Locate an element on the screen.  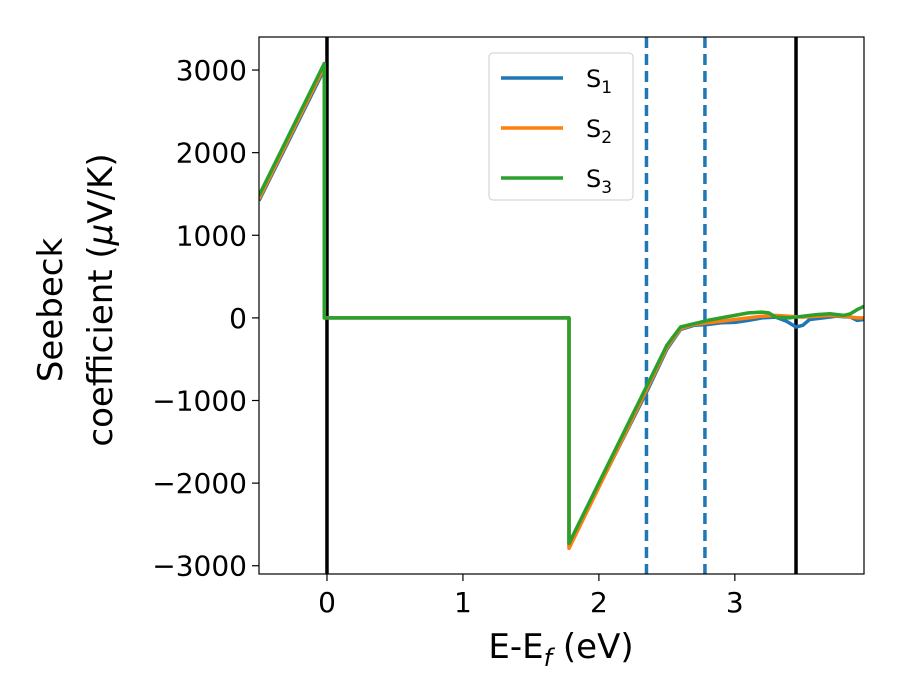
y-axis-label: Seebeck coefficient (μV/K) is located at coordinates (76, 299).